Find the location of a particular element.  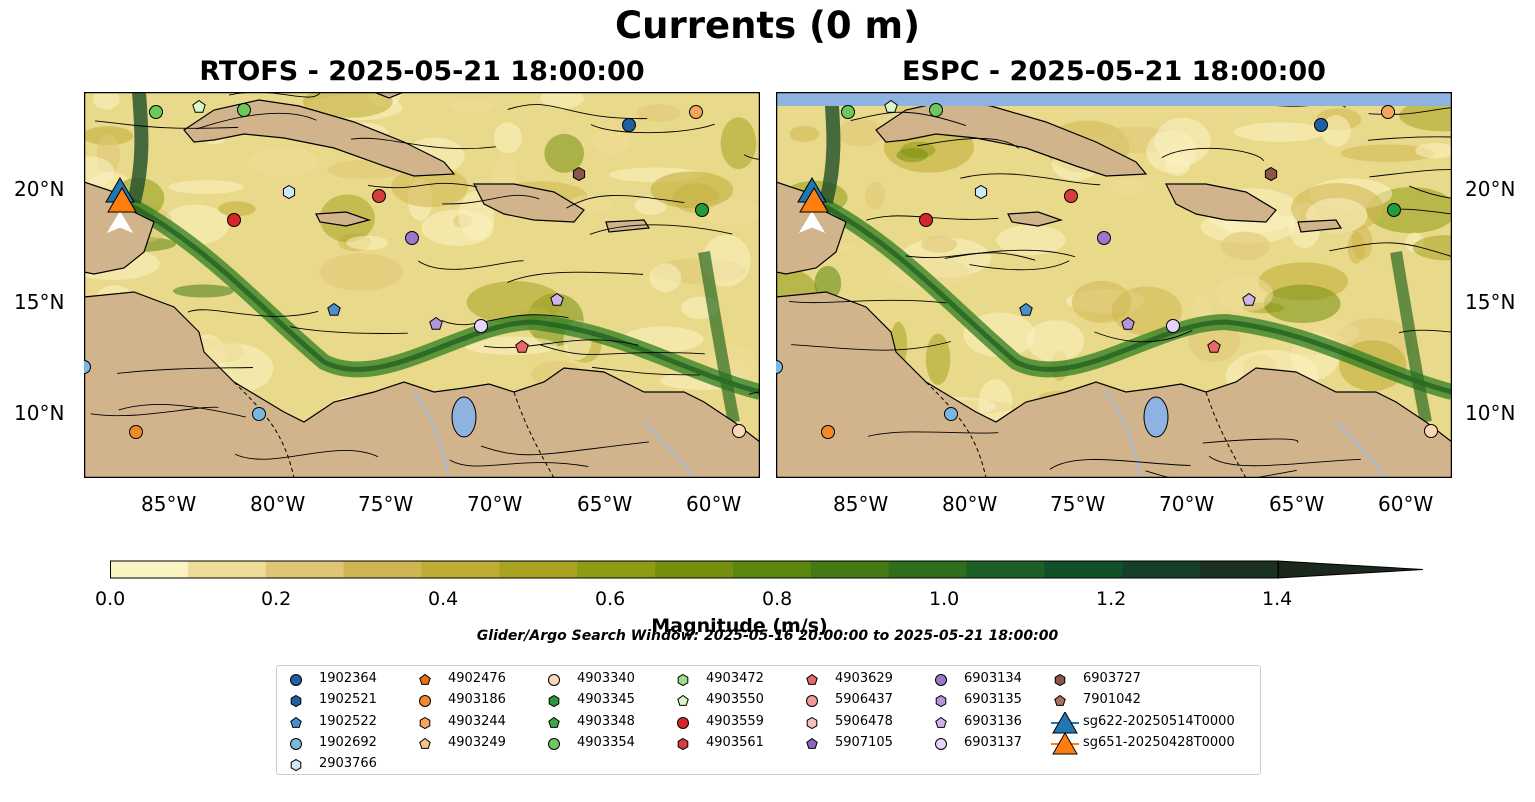

lat-tick-left: 15°N is located at coordinates (39, 302).